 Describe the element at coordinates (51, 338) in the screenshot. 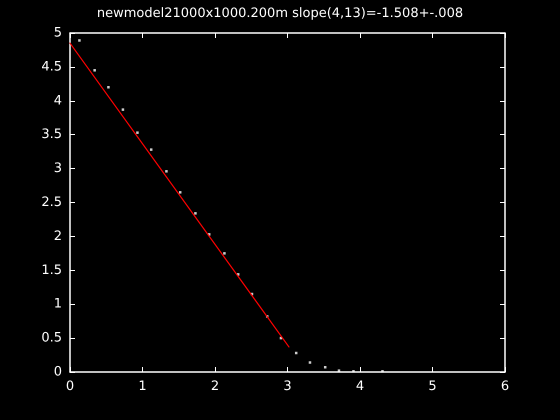

I see `y-tick-label: 0.5` at that location.